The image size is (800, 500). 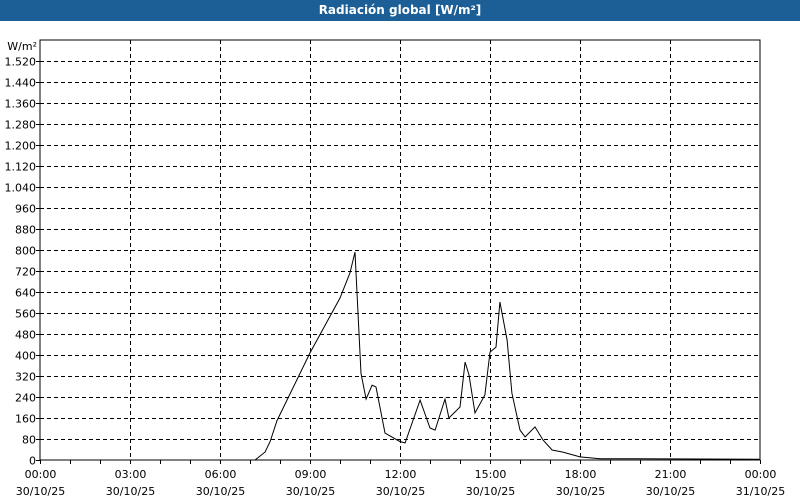 I want to click on chart-title: Radiación global [W/m²], so click(x=400, y=10).